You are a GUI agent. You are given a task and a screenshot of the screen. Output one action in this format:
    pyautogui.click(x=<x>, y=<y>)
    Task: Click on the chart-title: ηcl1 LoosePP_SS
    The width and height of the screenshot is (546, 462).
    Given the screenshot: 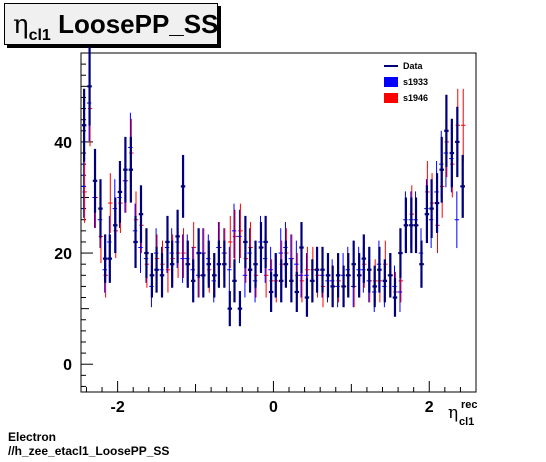 What is the action you would take?
    pyautogui.click(x=115, y=26)
    